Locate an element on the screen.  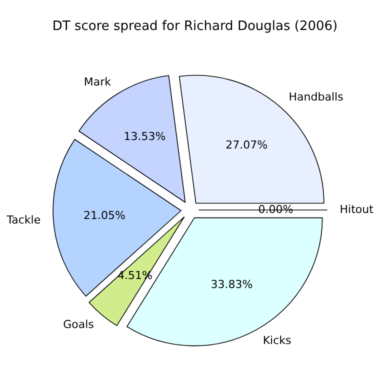
data-label: 27.07% is located at coordinates (247, 145).